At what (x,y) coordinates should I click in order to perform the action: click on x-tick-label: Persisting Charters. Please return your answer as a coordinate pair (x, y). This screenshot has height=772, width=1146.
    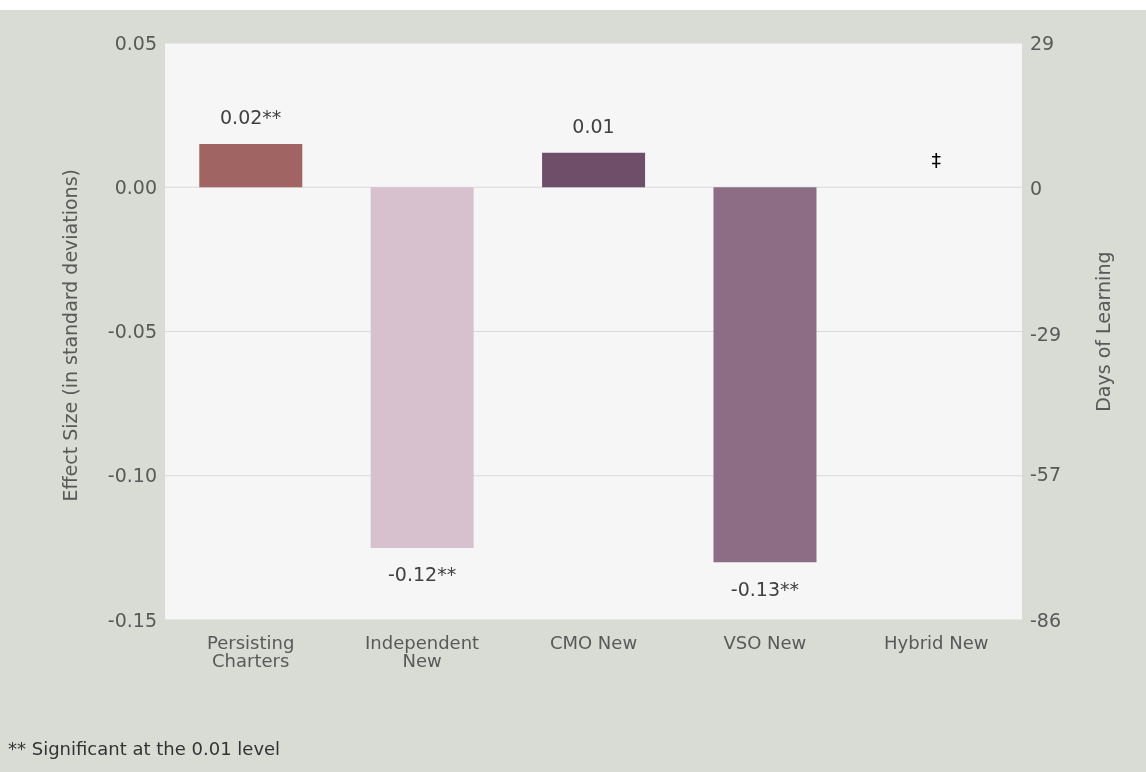
    Looking at the image, I should click on (251, 651).